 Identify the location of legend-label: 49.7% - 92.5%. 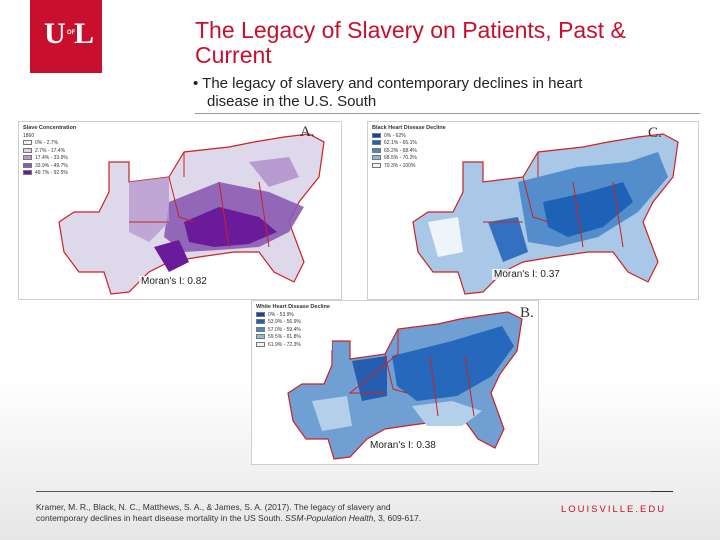
(51, 173).